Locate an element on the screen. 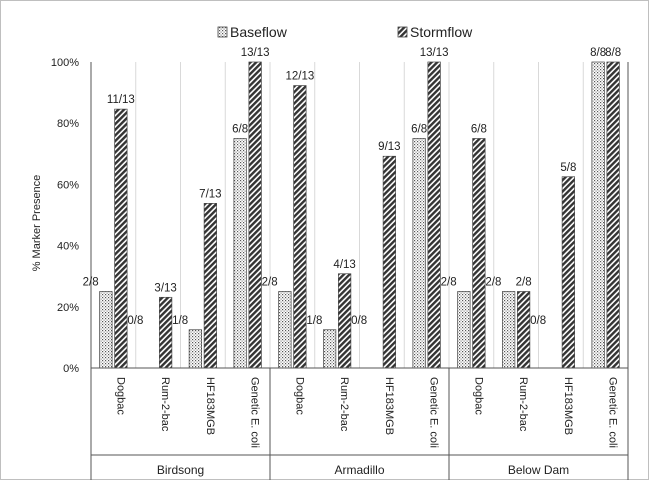 The height and width of the screenshot is (485, 649). y-axis: % Marker Presence 0% 20% 40% 60% 80% 100% is located at coordinates (61, 268).